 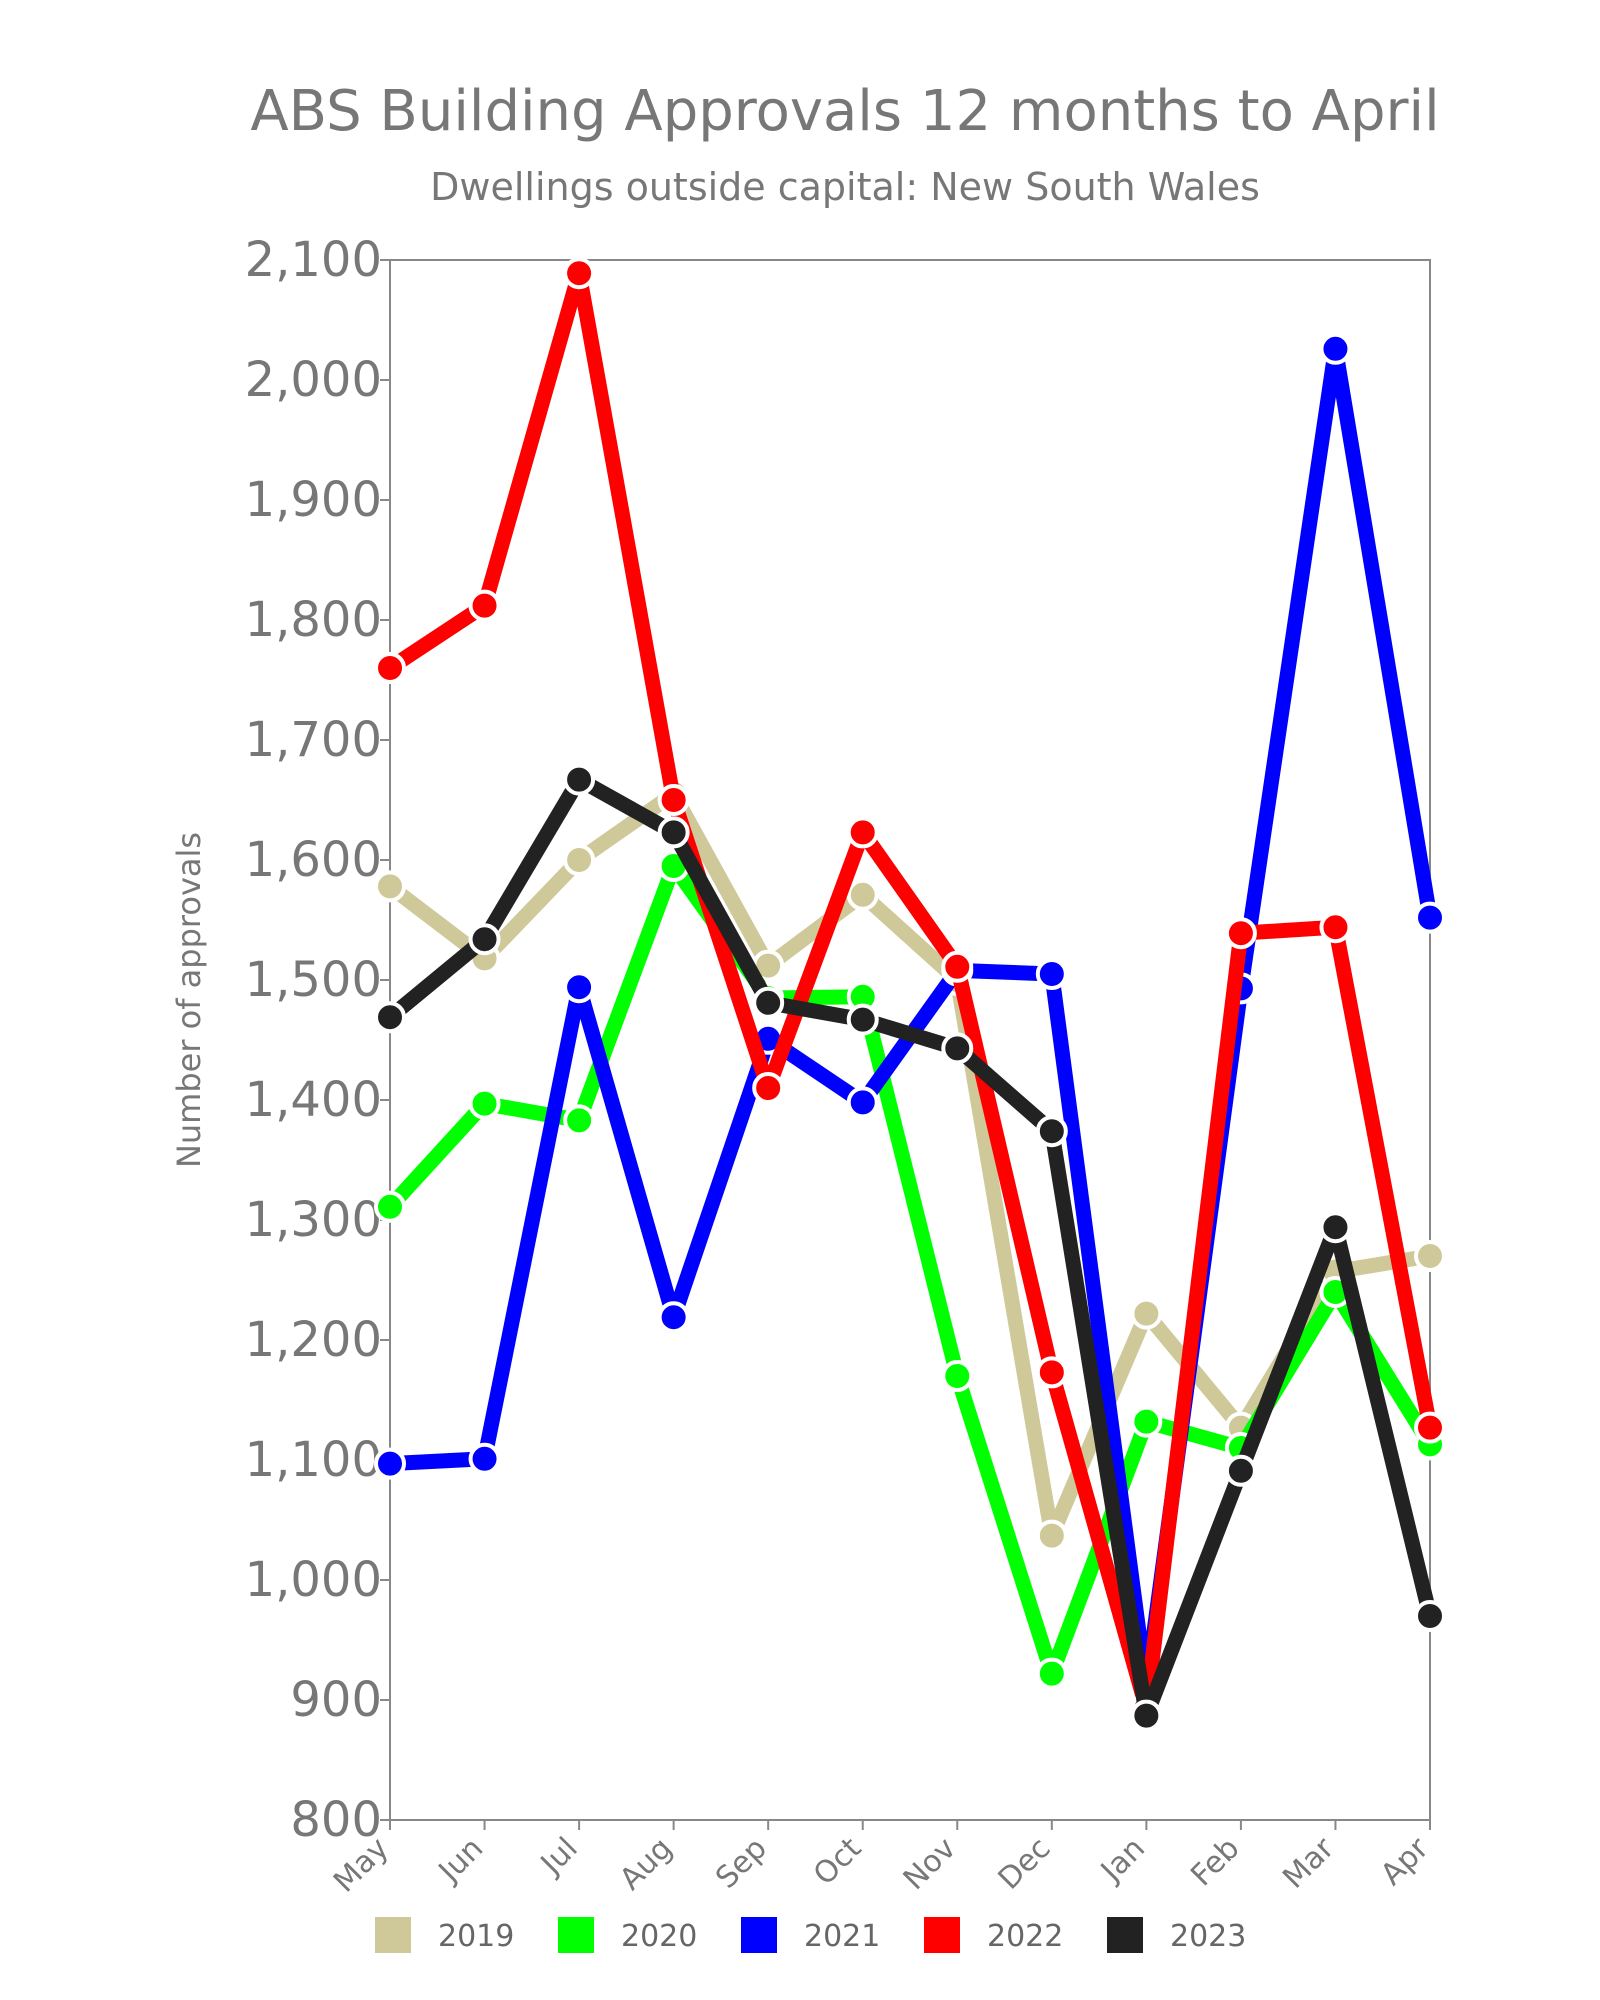 What do you see at coordinates (930, 1864) in the screenshot?
I see `x-tick-label: Nov` at bounding box center [930, 1864].